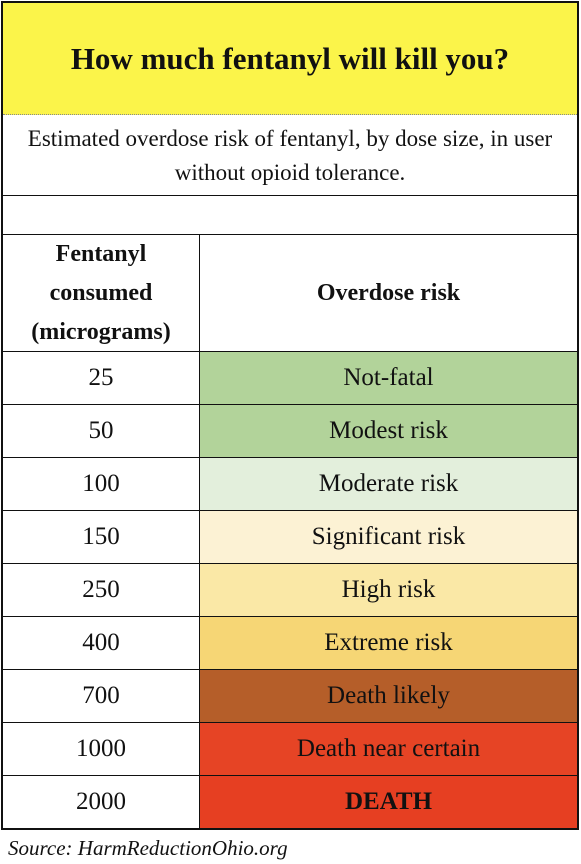 This screenshot has width=581, height=864. I want to click on outer-border-left, so click(2, 415).